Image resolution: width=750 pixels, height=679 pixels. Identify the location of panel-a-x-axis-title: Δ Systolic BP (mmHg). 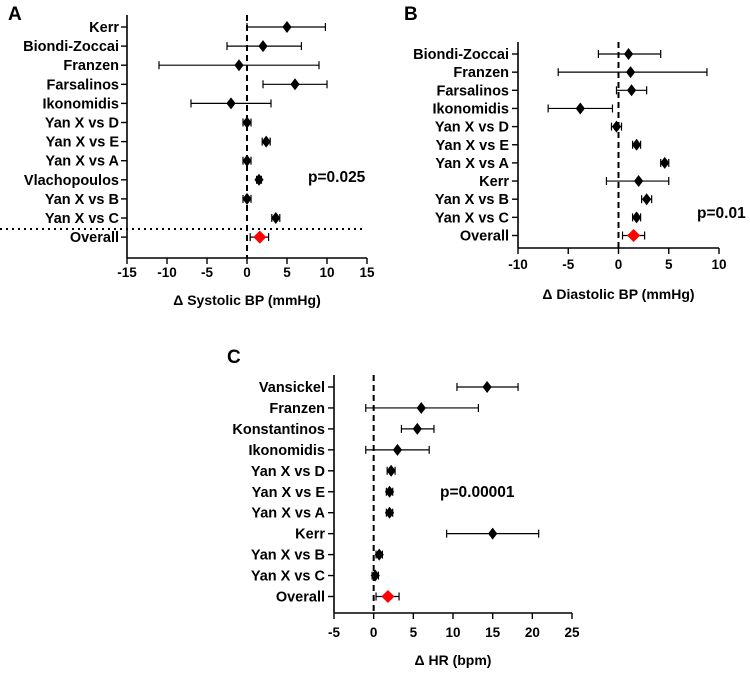
(247, 300).